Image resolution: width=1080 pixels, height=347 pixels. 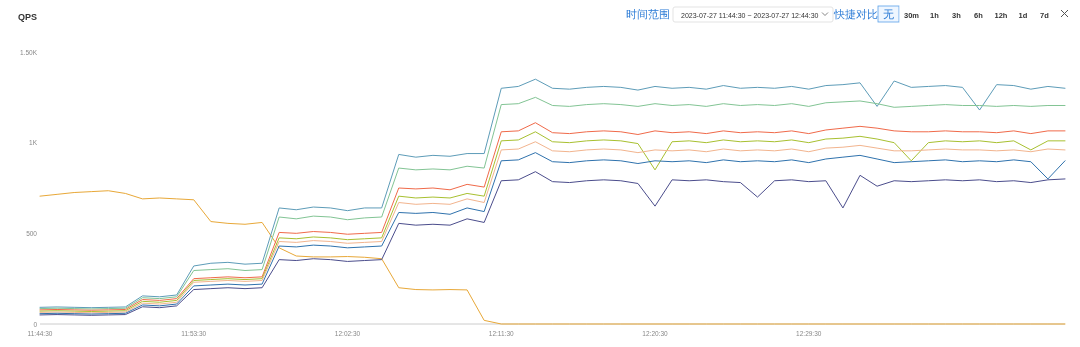 I want to click on text: 无, so click(x=888, y=14).